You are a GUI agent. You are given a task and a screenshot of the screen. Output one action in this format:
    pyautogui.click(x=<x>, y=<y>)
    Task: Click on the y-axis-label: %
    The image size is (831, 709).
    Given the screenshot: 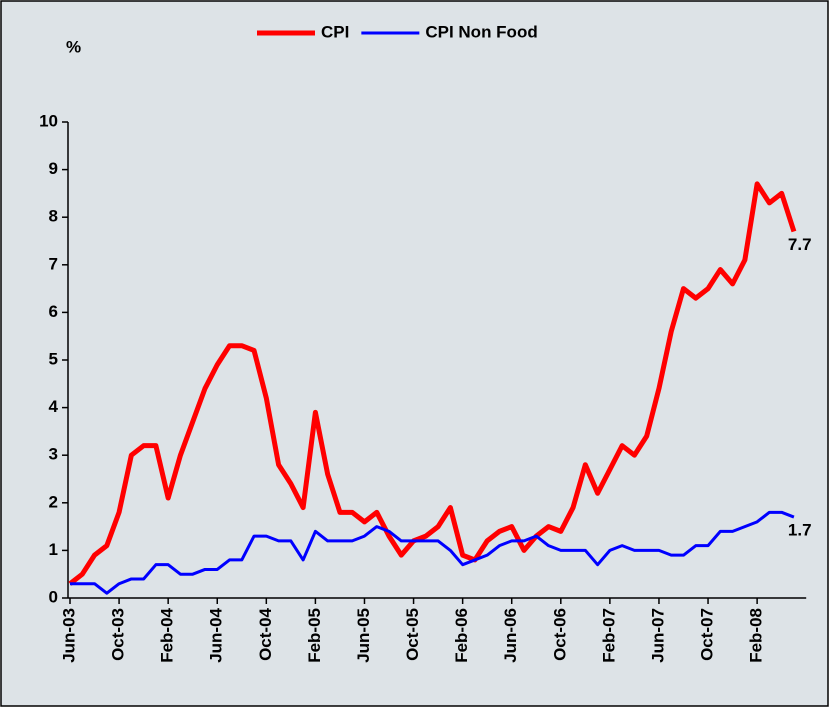 What is the action you would take?
    pyautogui.click(x=73, y=46)
    